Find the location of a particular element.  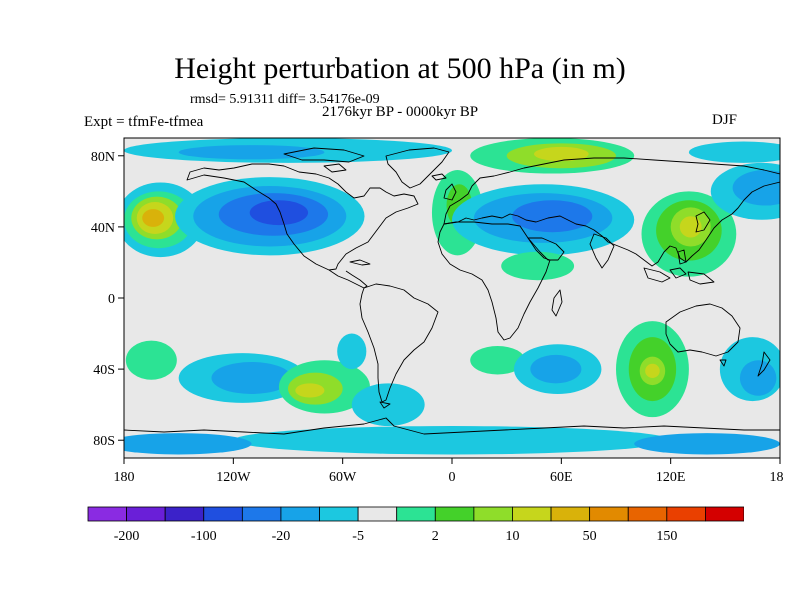

anomaly-central-pacific-negative is located at coordinates (251, 378).